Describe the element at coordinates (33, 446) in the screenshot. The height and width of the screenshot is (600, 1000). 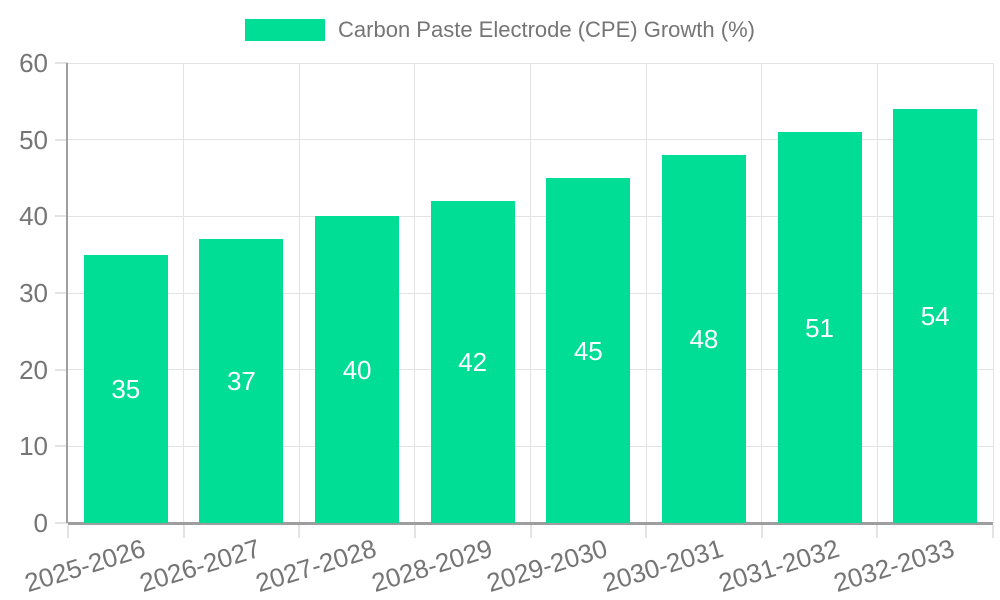
I see `y-tick-label: 10` at that location.